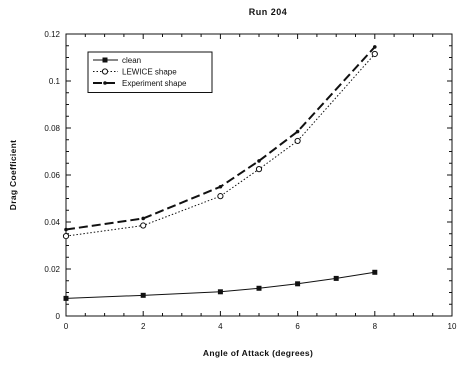  I want to click on legend: clean LEWICE shape Experiment shape, so click(150, 72).